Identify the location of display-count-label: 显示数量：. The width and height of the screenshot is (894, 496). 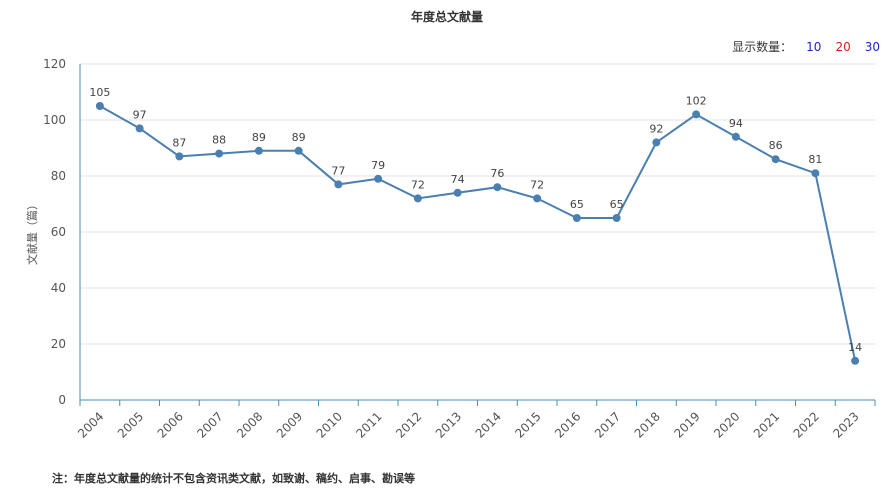
(762, 47).